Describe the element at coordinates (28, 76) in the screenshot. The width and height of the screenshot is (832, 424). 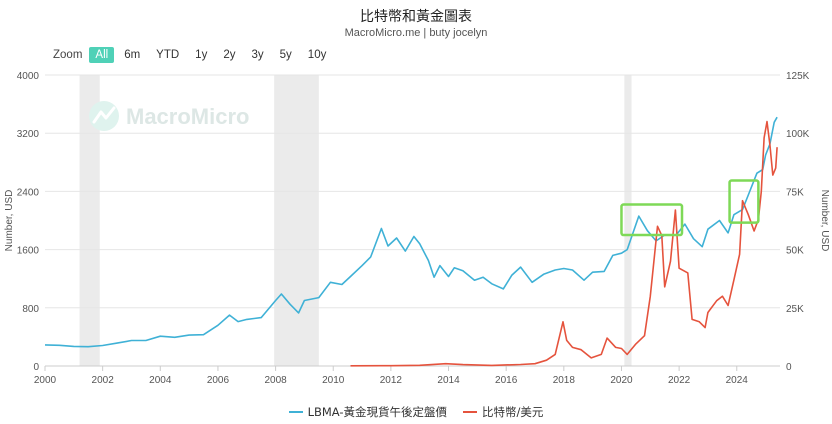
I see `y-left-tick-label: 4000` at that location.